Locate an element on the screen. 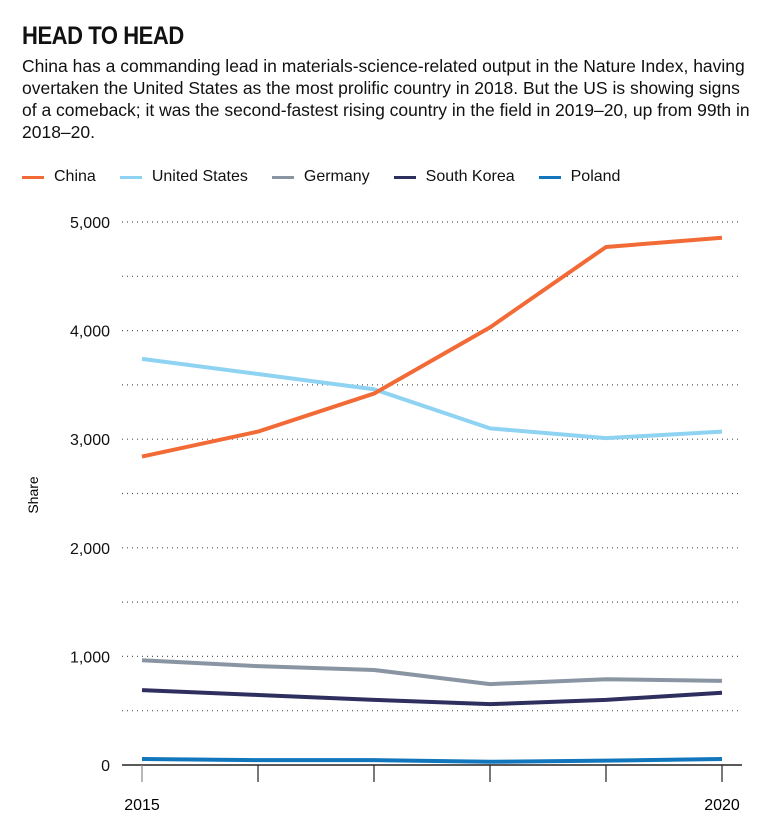 The height and width of the screenshot is (835, 767). legend-label: Poland is located at coordinates (595, 176).